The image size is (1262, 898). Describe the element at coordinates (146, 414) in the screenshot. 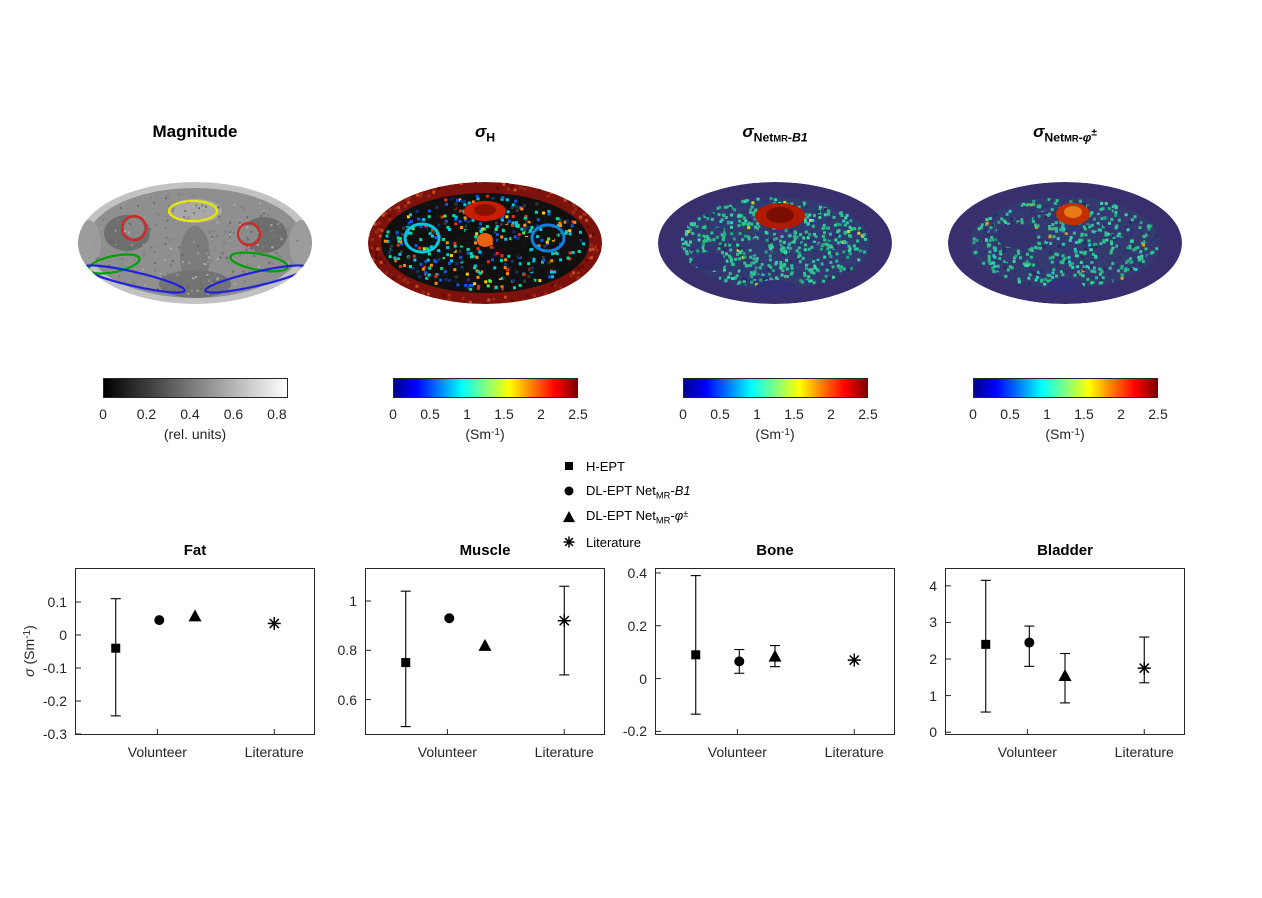

I see `colorbar-tick-label: 0.2` at that location.